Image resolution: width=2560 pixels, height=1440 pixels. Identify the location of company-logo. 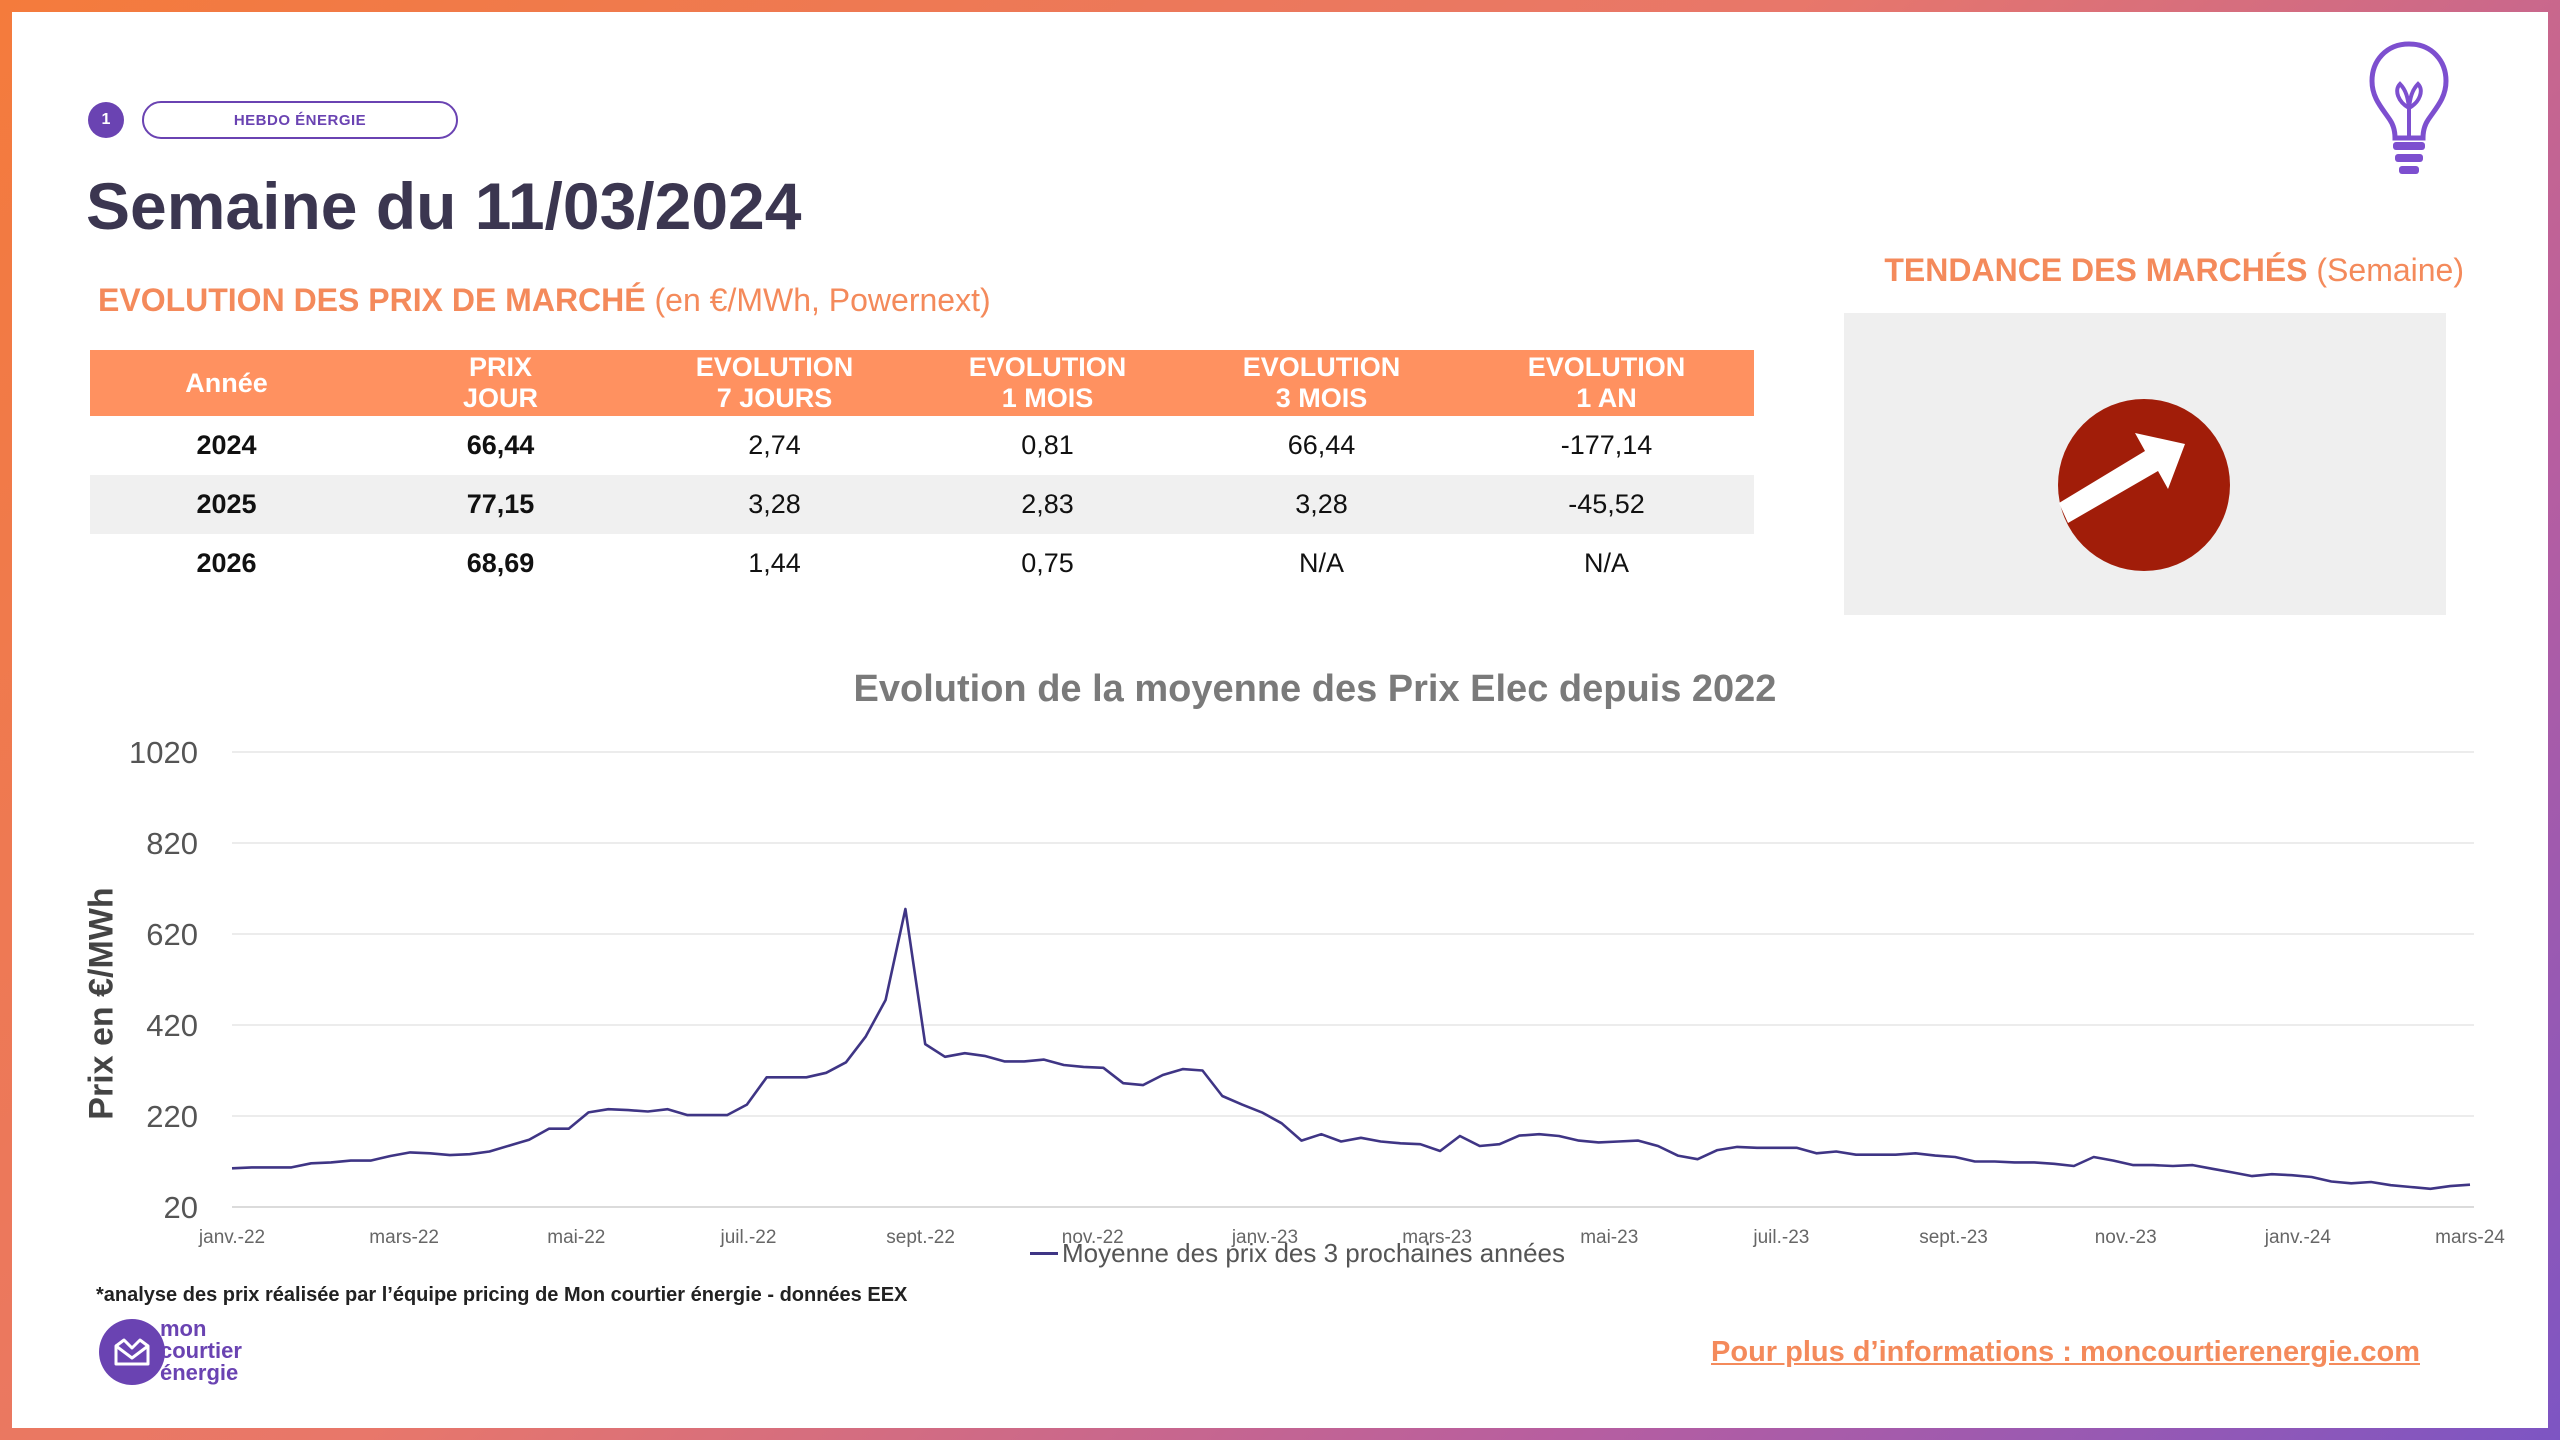
(132, 1352).